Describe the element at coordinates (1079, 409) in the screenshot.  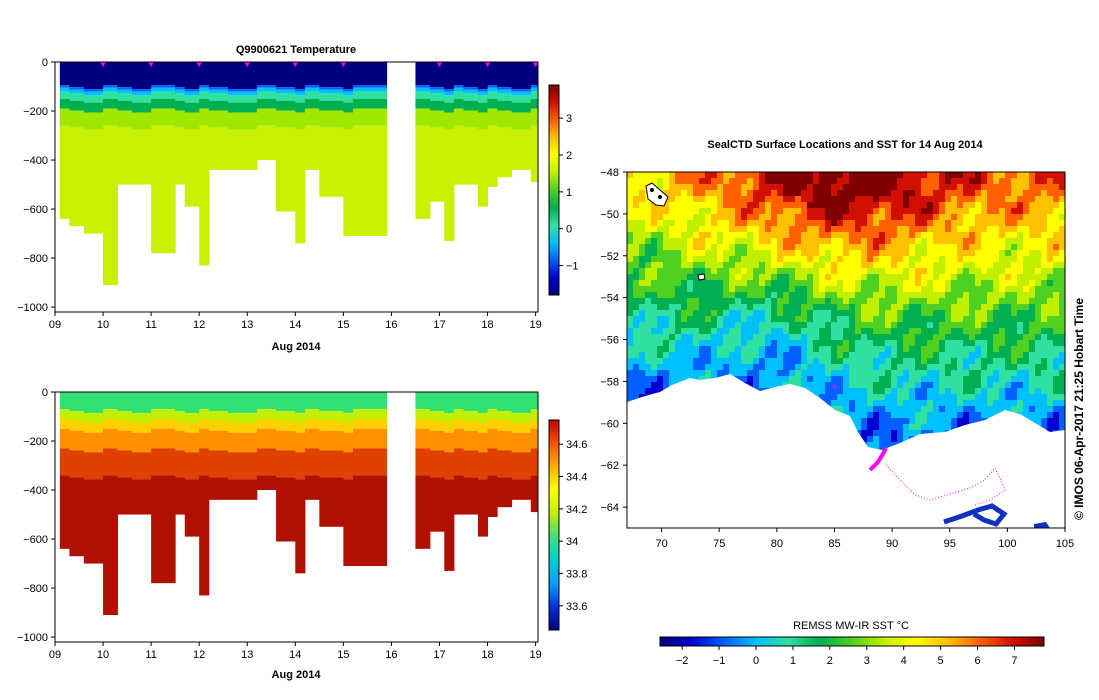
I see `imos-credit: © IMOS 06-Apr-2017 21:25 Hobart Time` at that location.